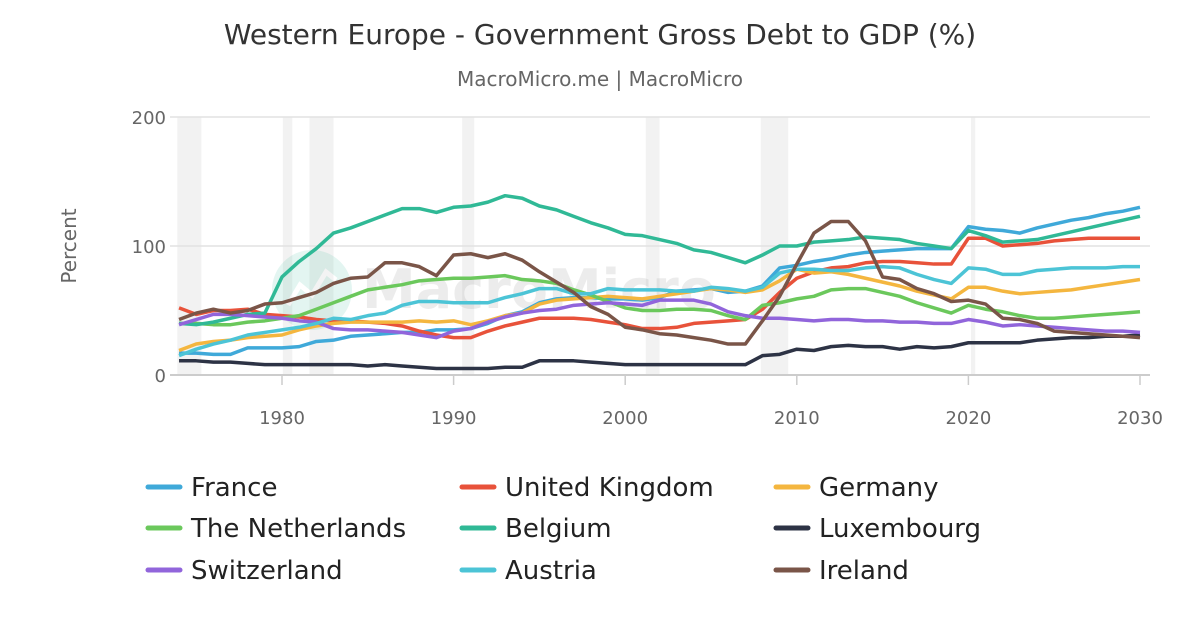 The image size is (1200, 630). I want to click on series-line-germany, so click(659, 310).